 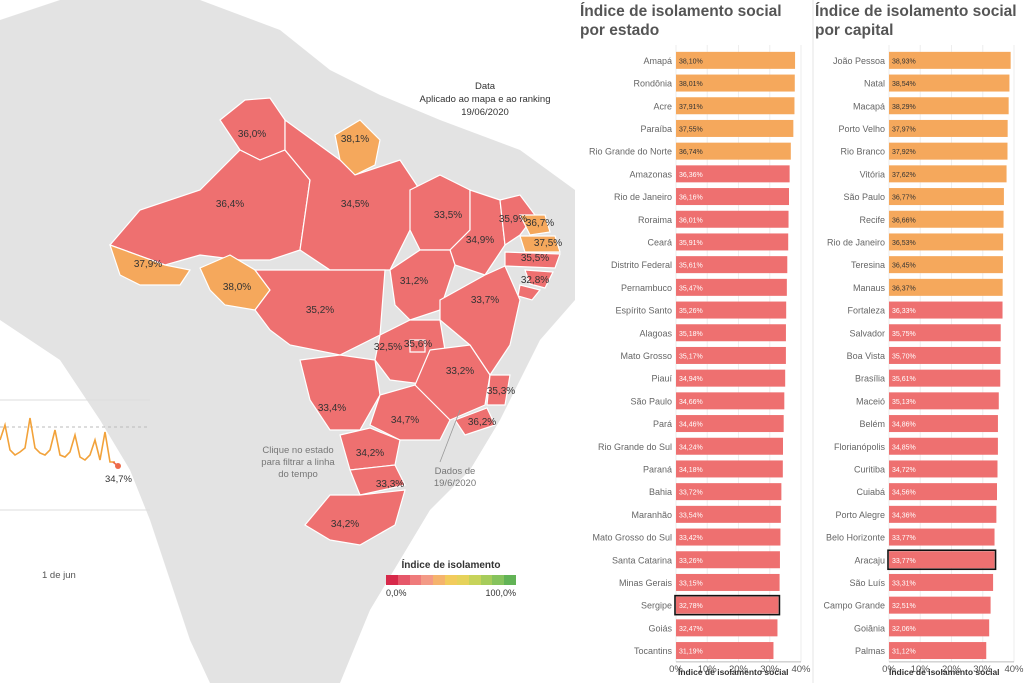 I want to click on category-label: Rio Grande do Norte, so click(x=630, y=152).